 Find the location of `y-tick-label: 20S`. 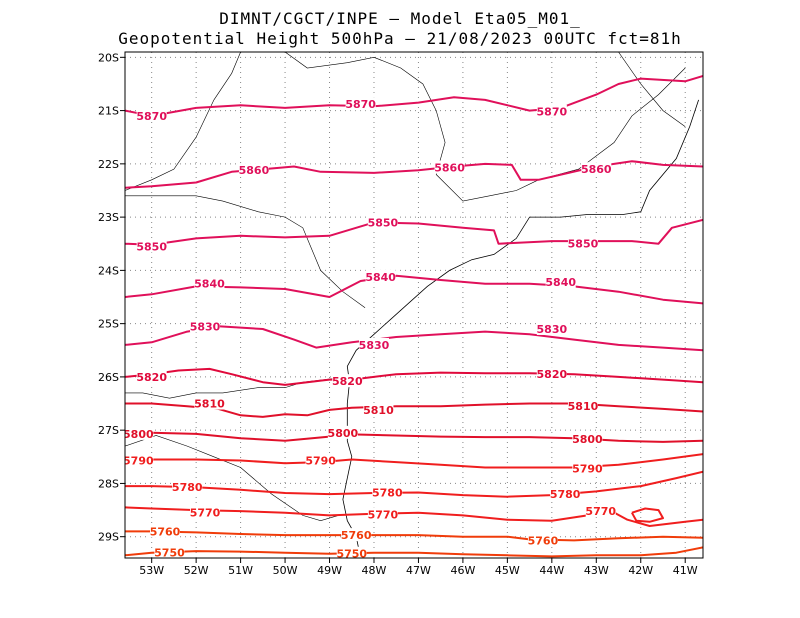

y-tick-label: 20S is located at coordinates (108, 57).